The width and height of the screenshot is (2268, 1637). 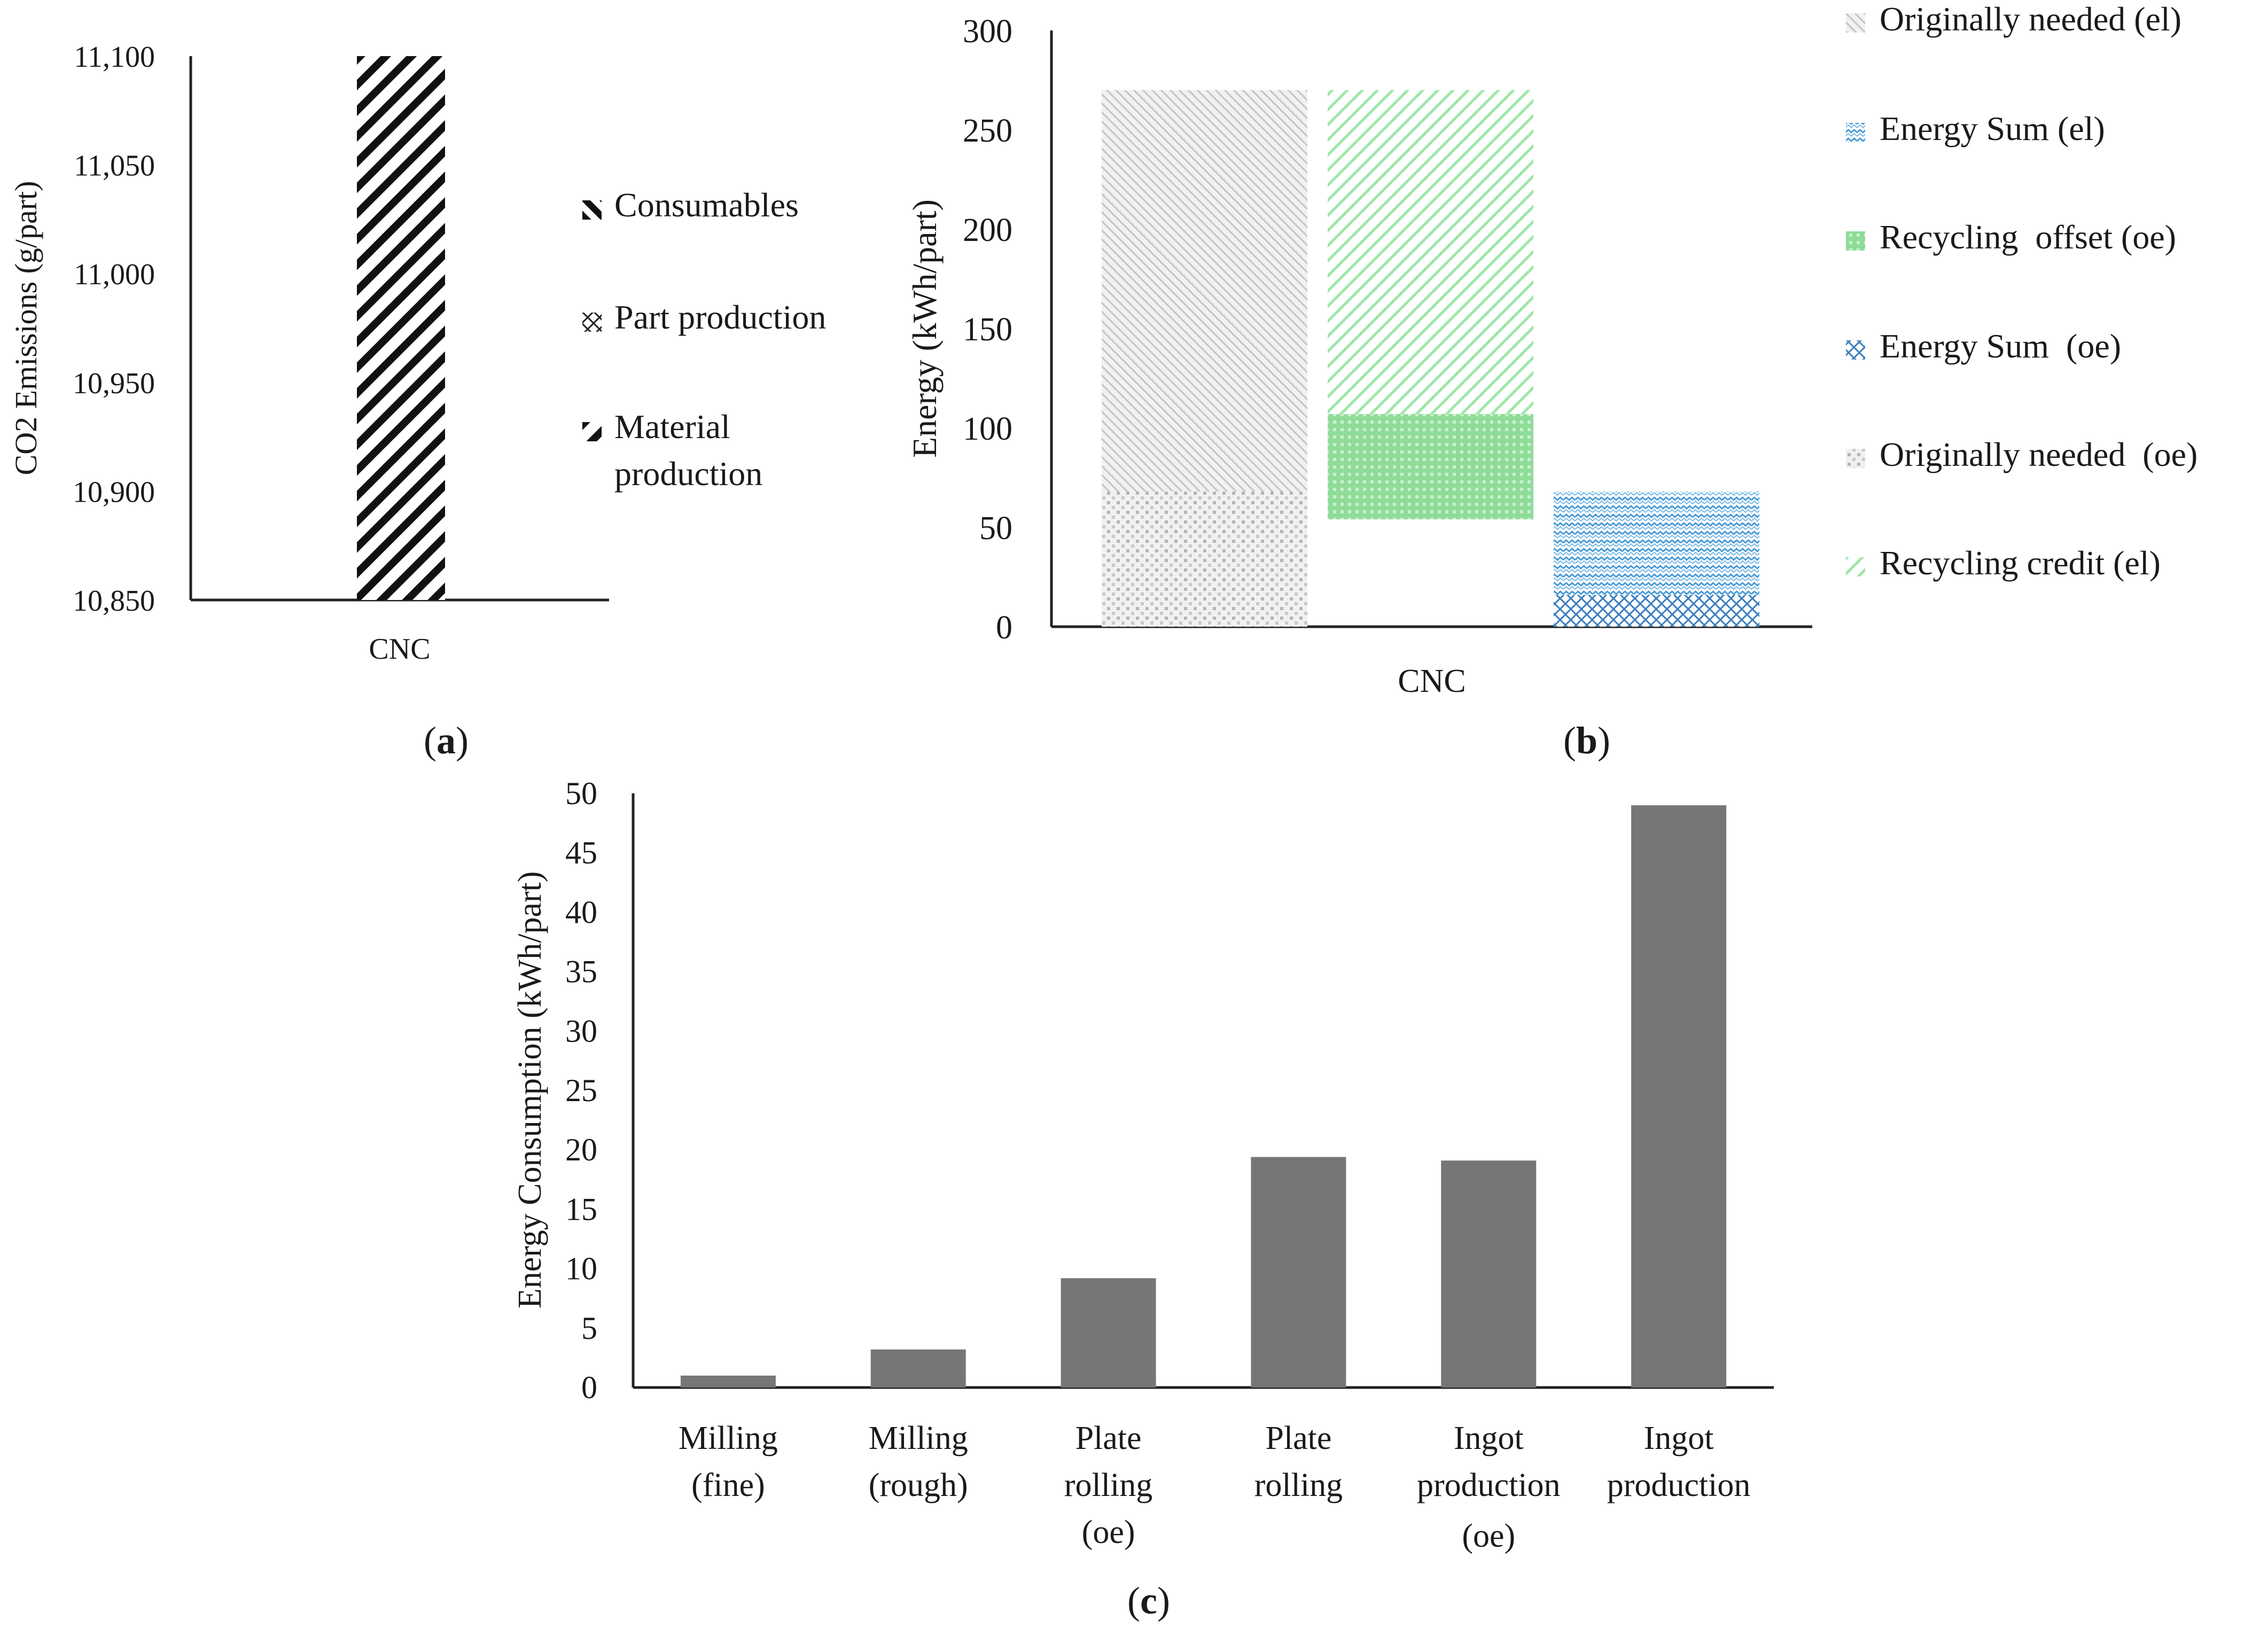 I want to click on y-tick-label: 10,950, so click(x=114, y=384).